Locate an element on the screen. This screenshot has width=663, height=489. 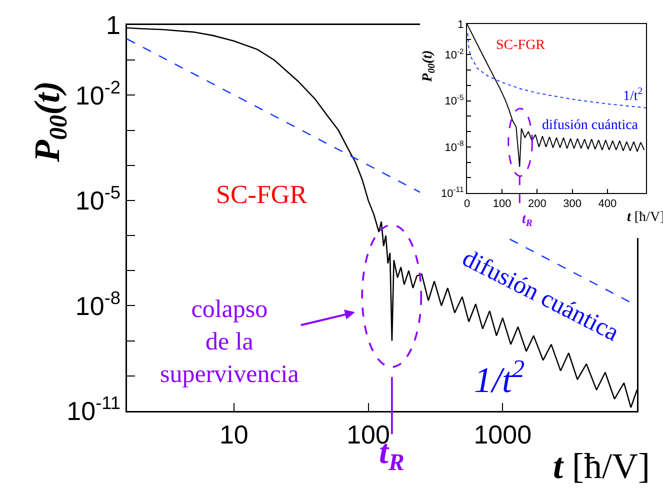
annotation: colapso de la supervivencia is located at coordinates (229, 342).